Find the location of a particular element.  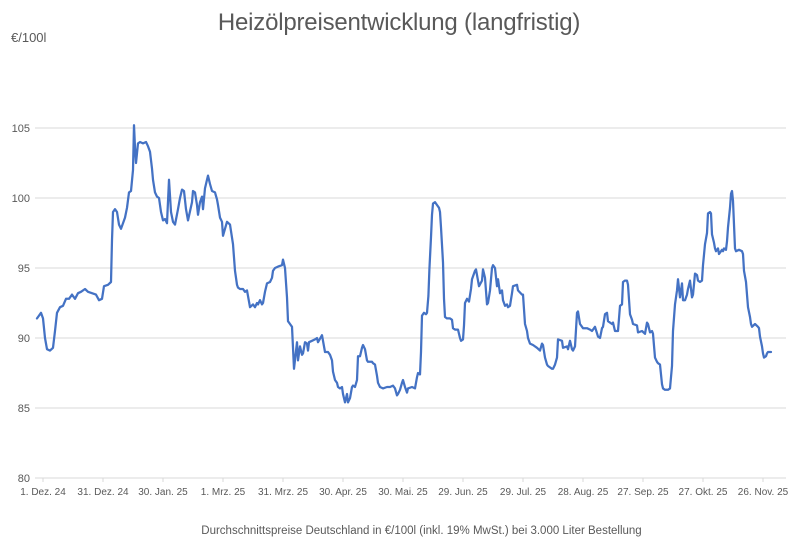

y-axis-tick-label: 85 is located at coordinates (24, 409).